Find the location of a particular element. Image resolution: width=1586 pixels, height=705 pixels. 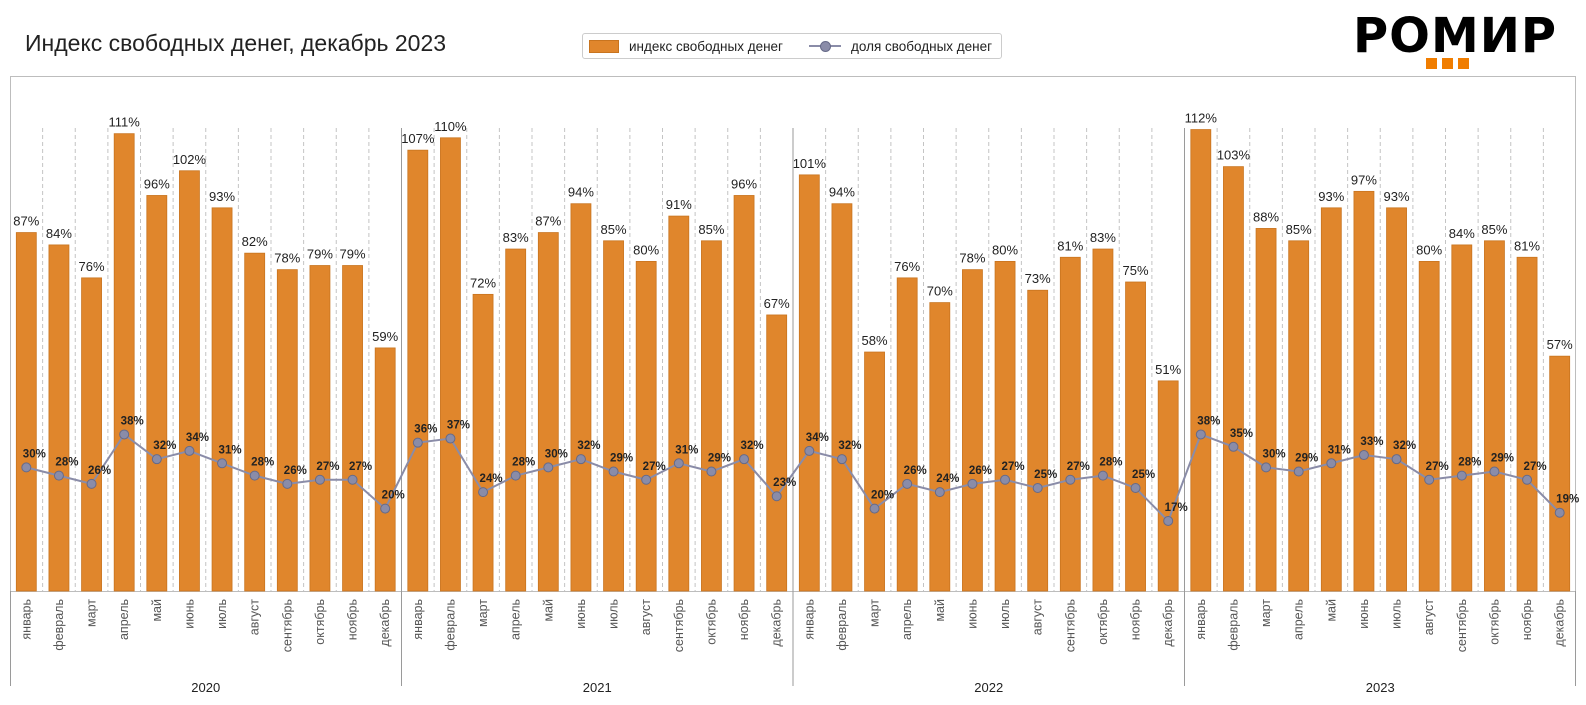

year-label: 2021 is located at coordinates (597, 687).